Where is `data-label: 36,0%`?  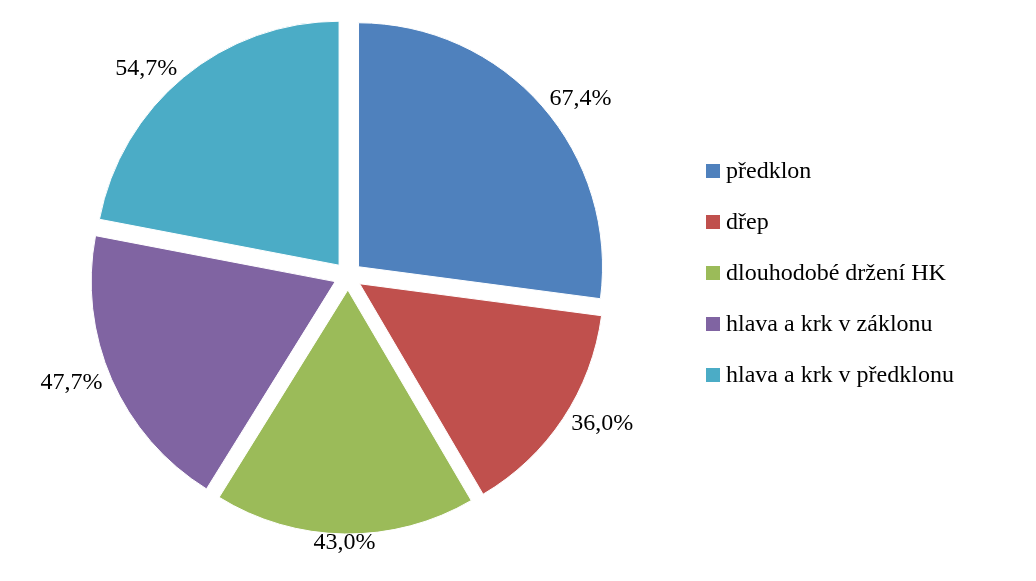
data-label: 36,0% is located at coordinates (602, 421).